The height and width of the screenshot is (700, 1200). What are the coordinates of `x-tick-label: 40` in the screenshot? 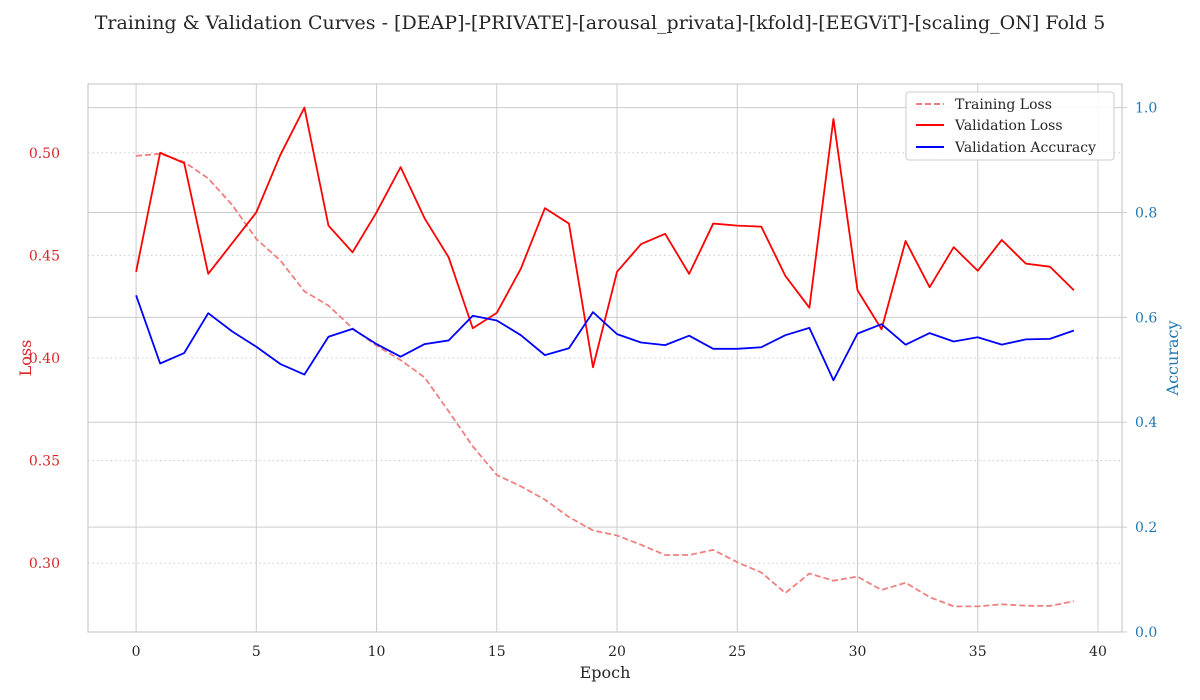 It's located at (1098, 652).